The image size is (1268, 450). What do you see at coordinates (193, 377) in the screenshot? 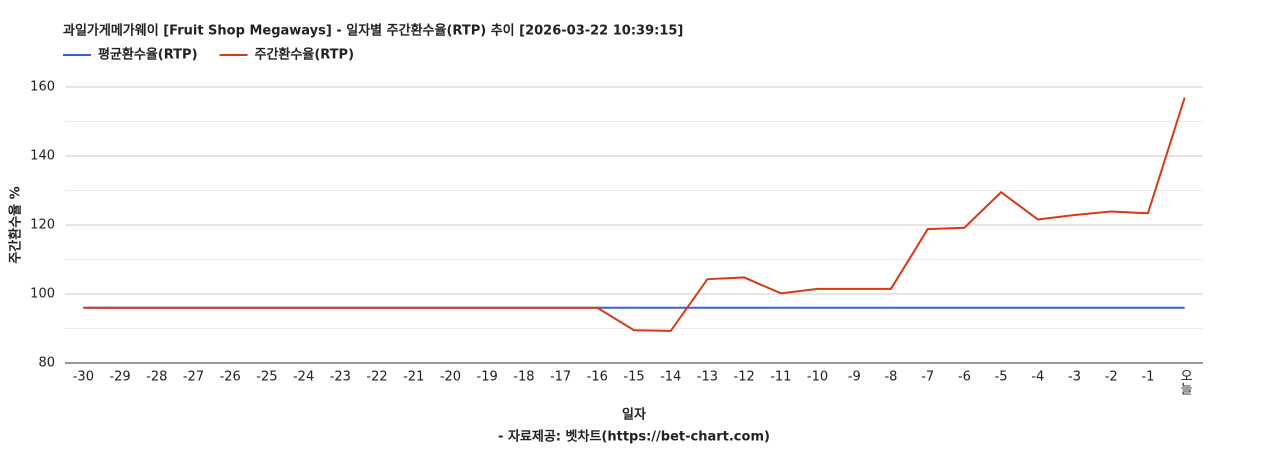
I see `x-tick-label: -27` at bounding box center [193, 377].